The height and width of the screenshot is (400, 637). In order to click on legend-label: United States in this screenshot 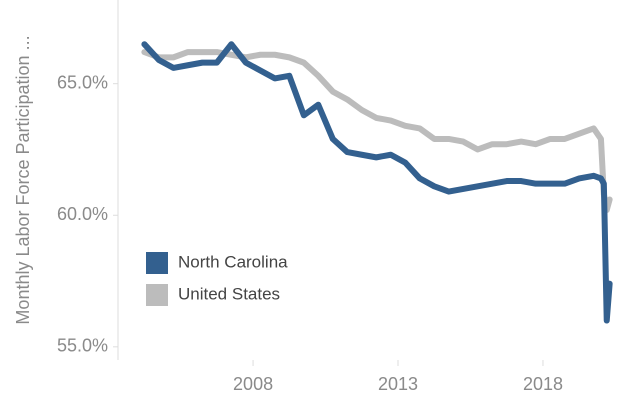, I will do `click(229, 293)`.